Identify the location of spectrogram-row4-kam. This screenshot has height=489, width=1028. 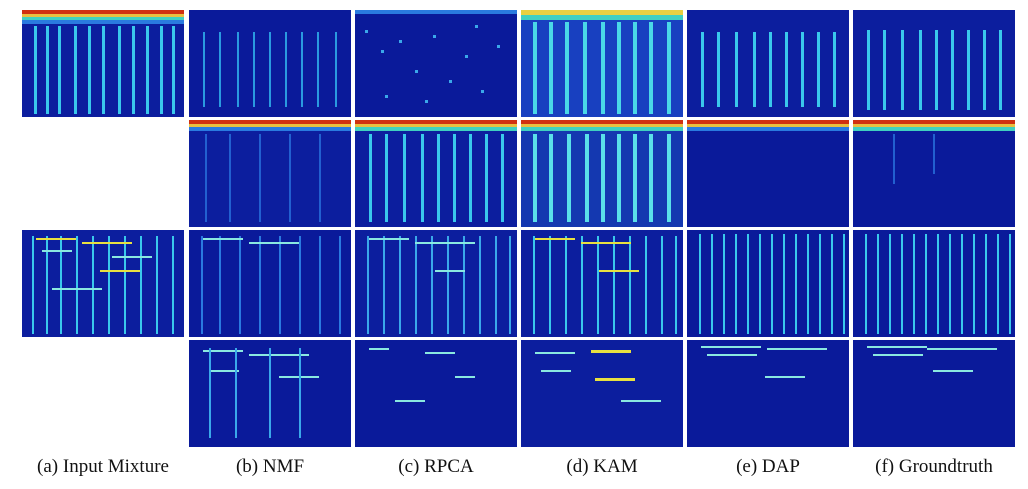
(602, 393).